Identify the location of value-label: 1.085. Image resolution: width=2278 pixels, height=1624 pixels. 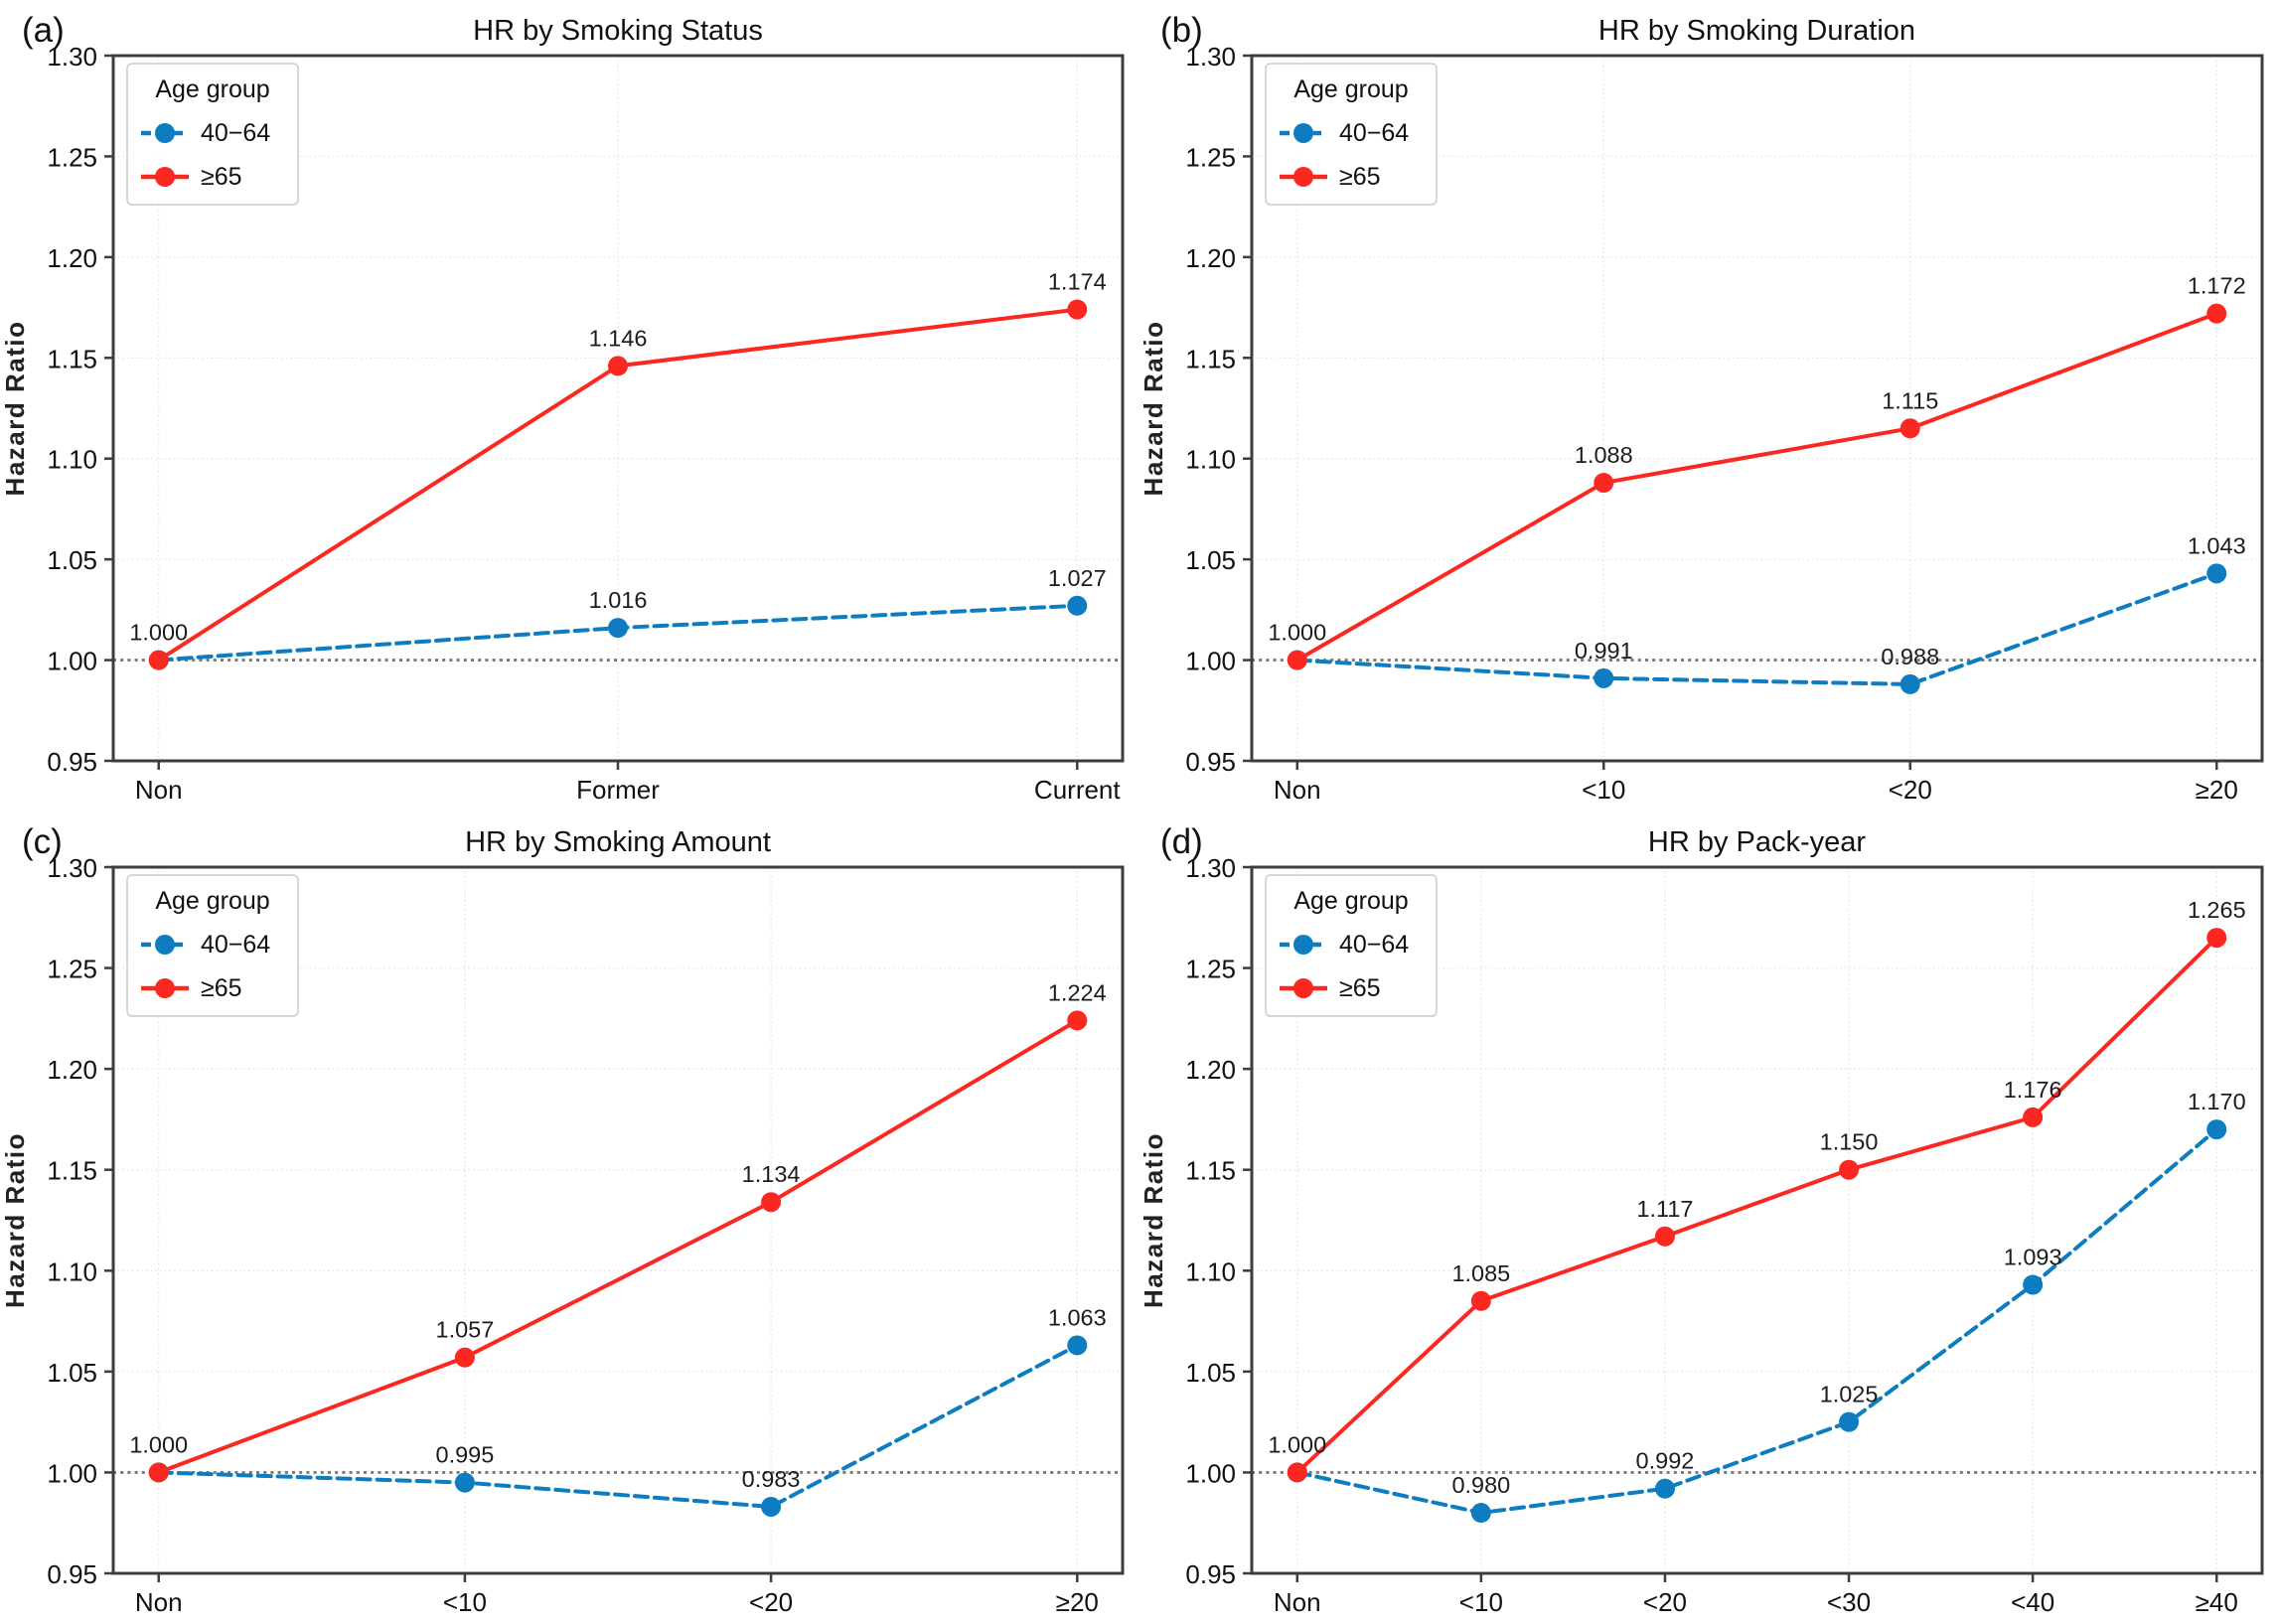
(1480, 1273).